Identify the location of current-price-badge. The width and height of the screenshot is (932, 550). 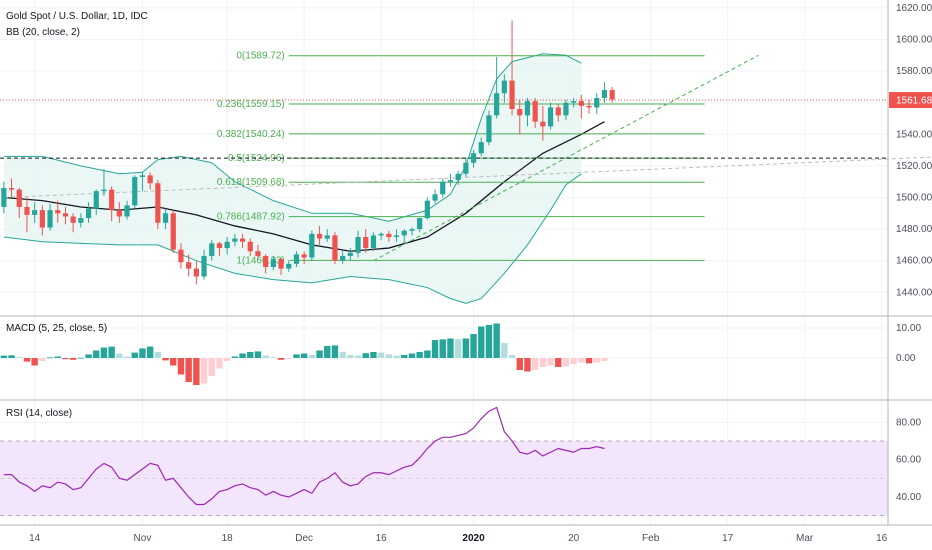
(910, 100).